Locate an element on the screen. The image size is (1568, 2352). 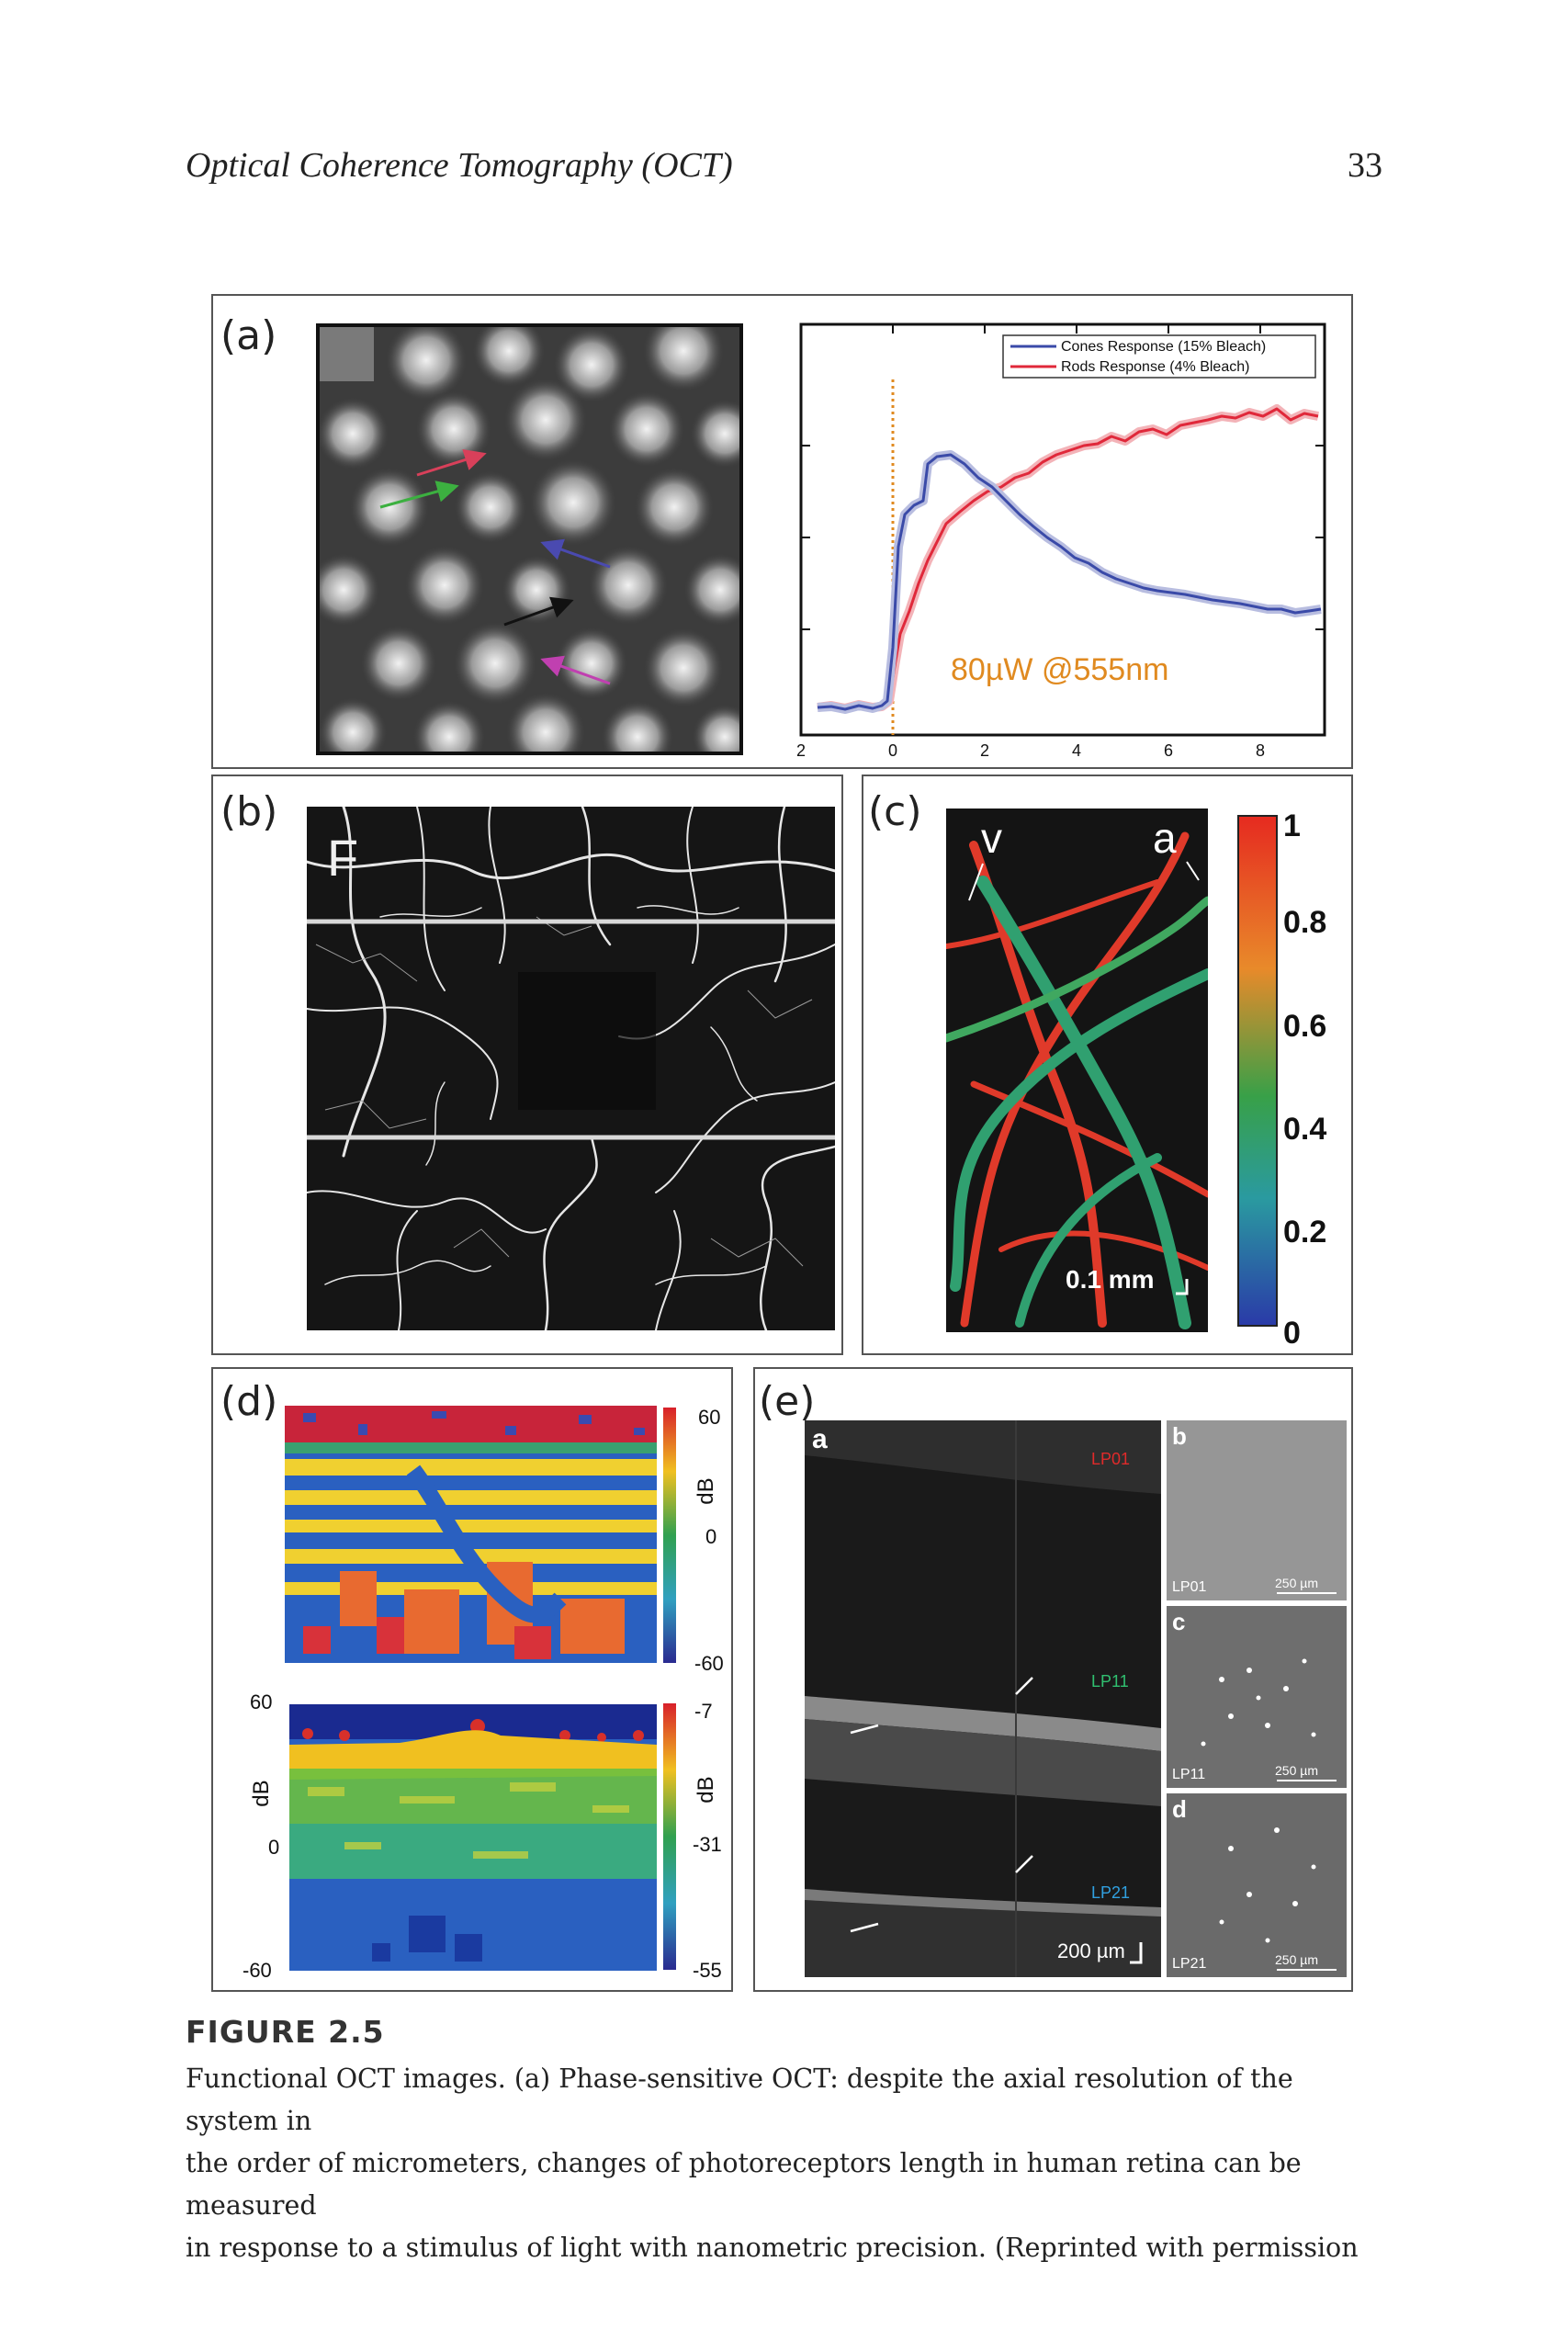
en-face-image-c: c LP11 250 µm is located at coordinates (1257, 1697).